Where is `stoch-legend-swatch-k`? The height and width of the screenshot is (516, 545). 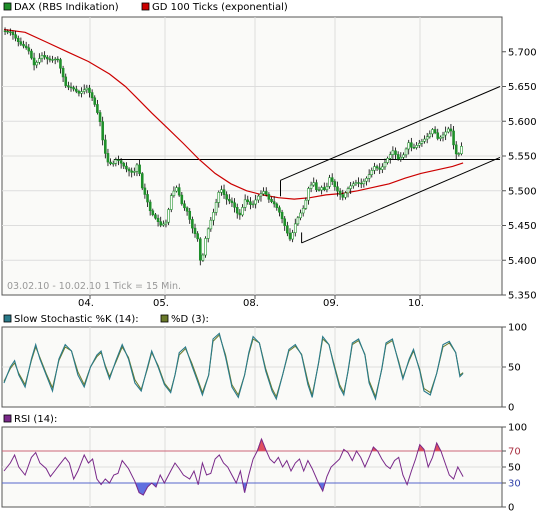
stoch-legend-swatch-k is located at coordinates (7, 318).